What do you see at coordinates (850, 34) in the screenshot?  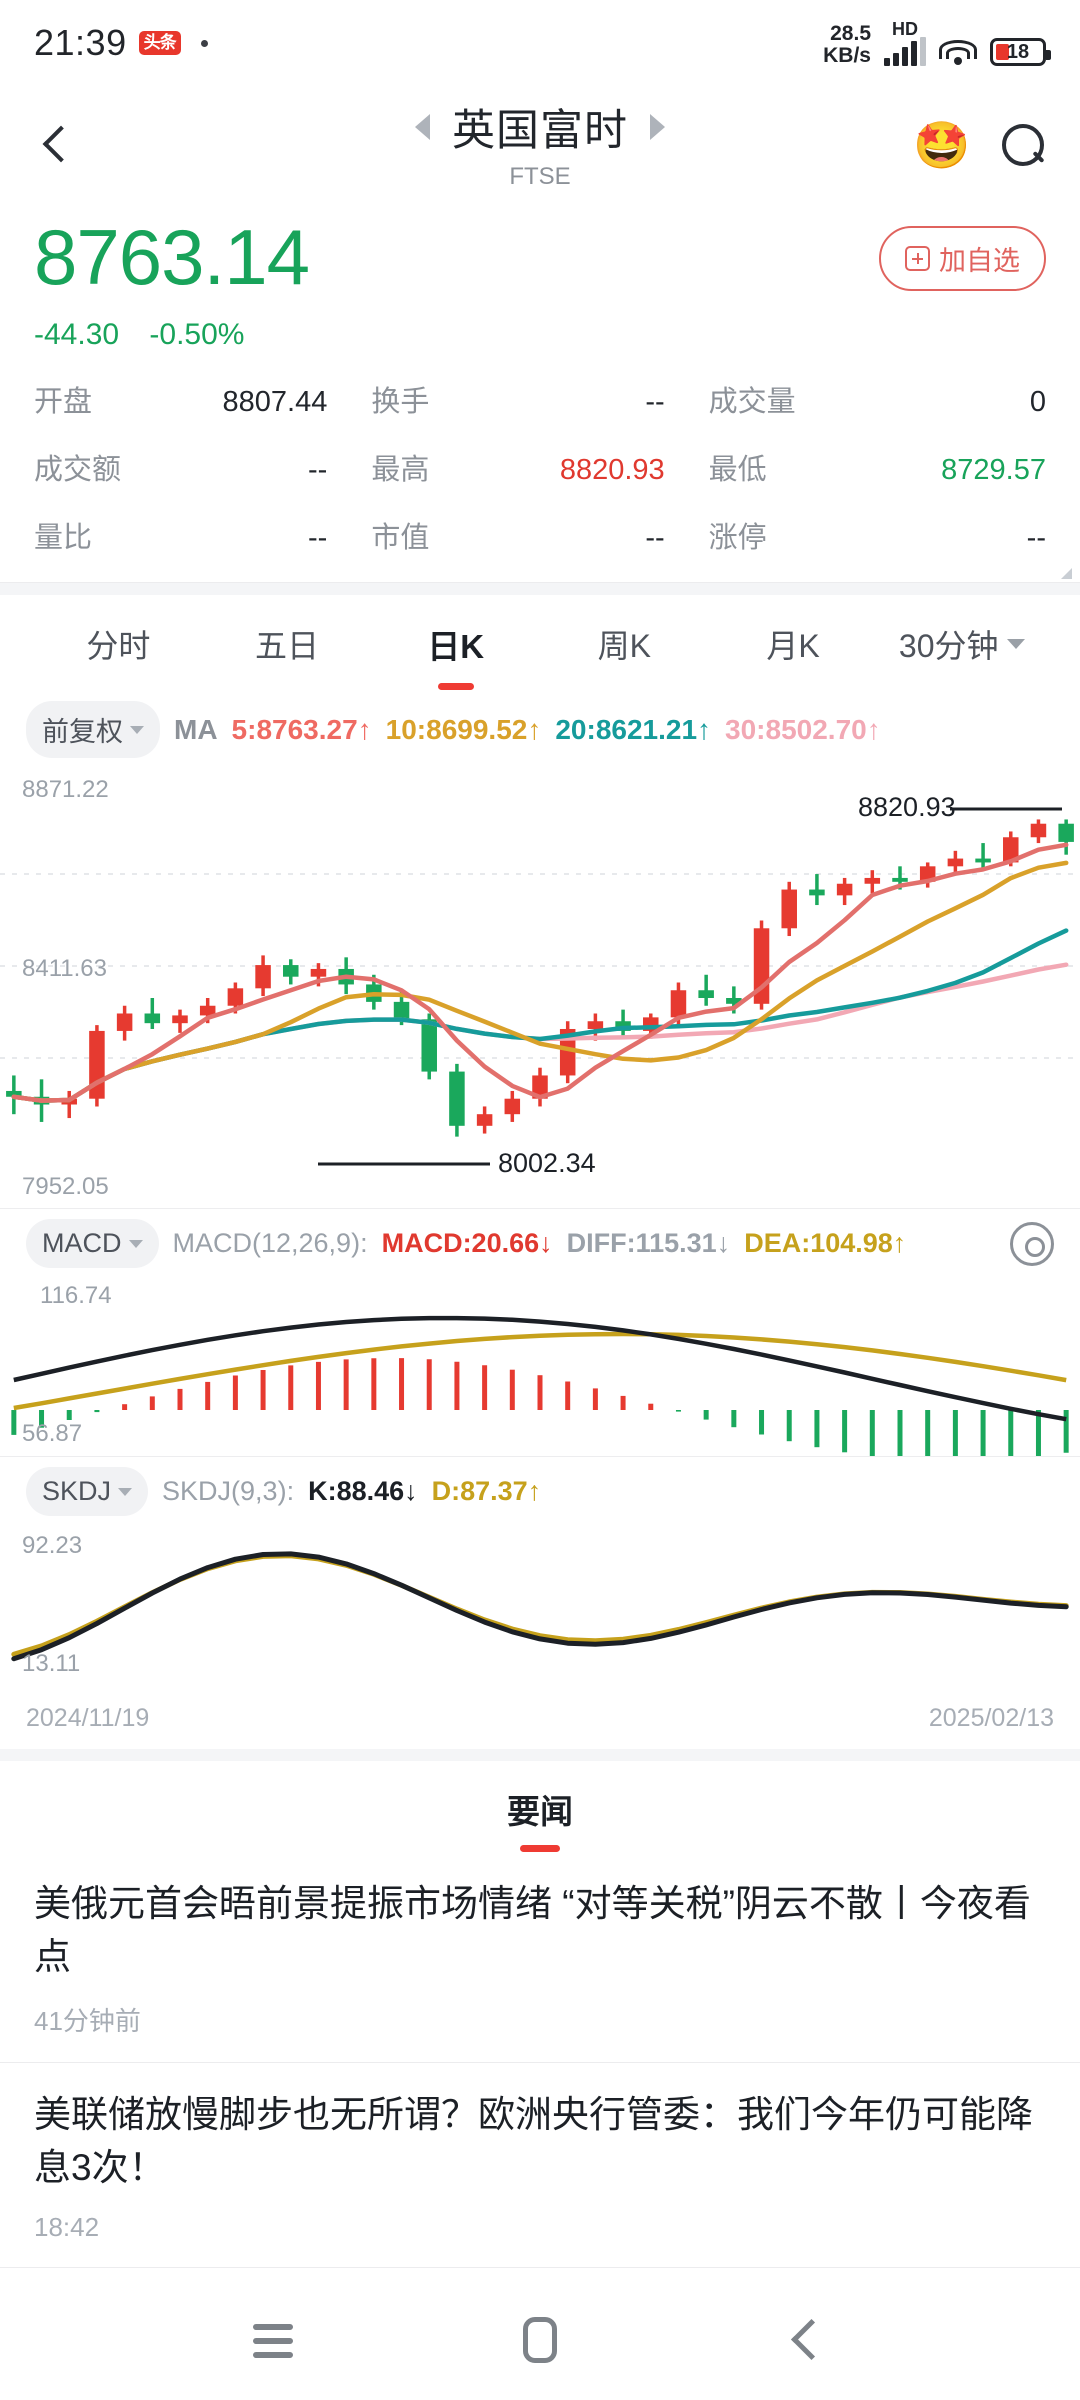 I see `network-speed-value: 28.5` at bounding box center [850, 34].